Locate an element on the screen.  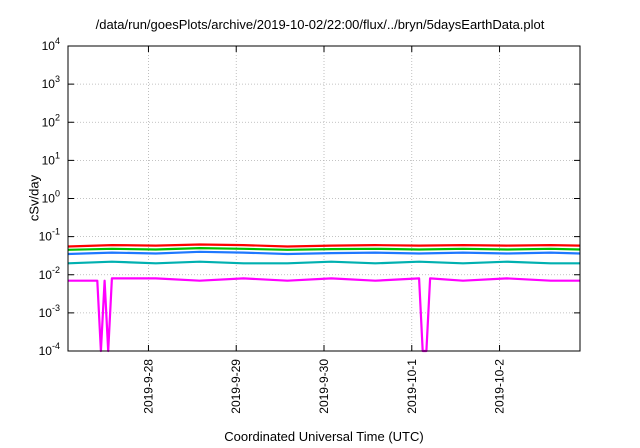
y-tick-label: 10⁻¹ is located at coordinates (49, 235).